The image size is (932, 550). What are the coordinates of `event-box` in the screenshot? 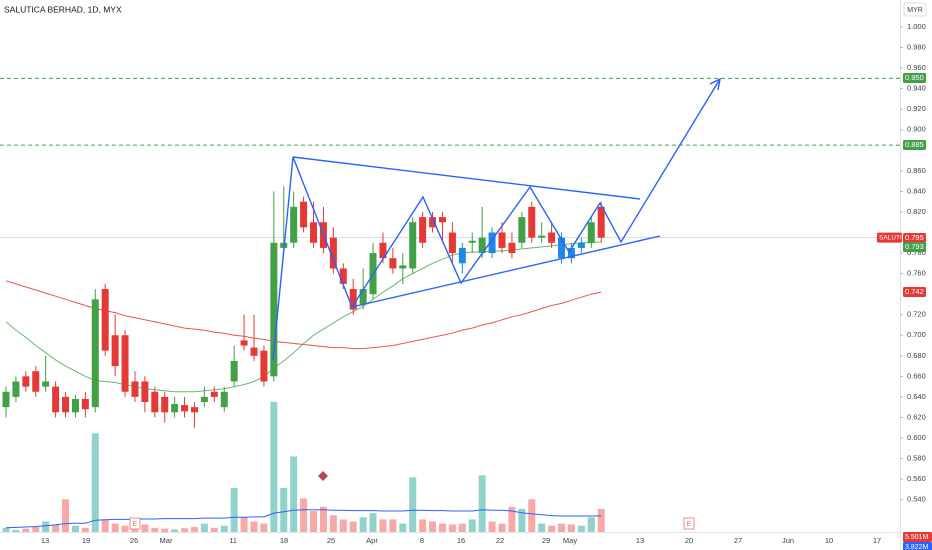 It's located at (689, 523).